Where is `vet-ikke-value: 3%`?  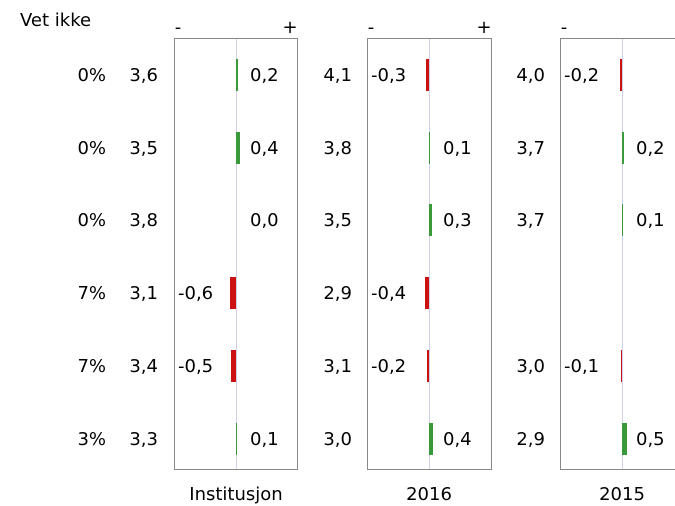
vet-ikke-value: 3% is located at coordinates (91, 439).